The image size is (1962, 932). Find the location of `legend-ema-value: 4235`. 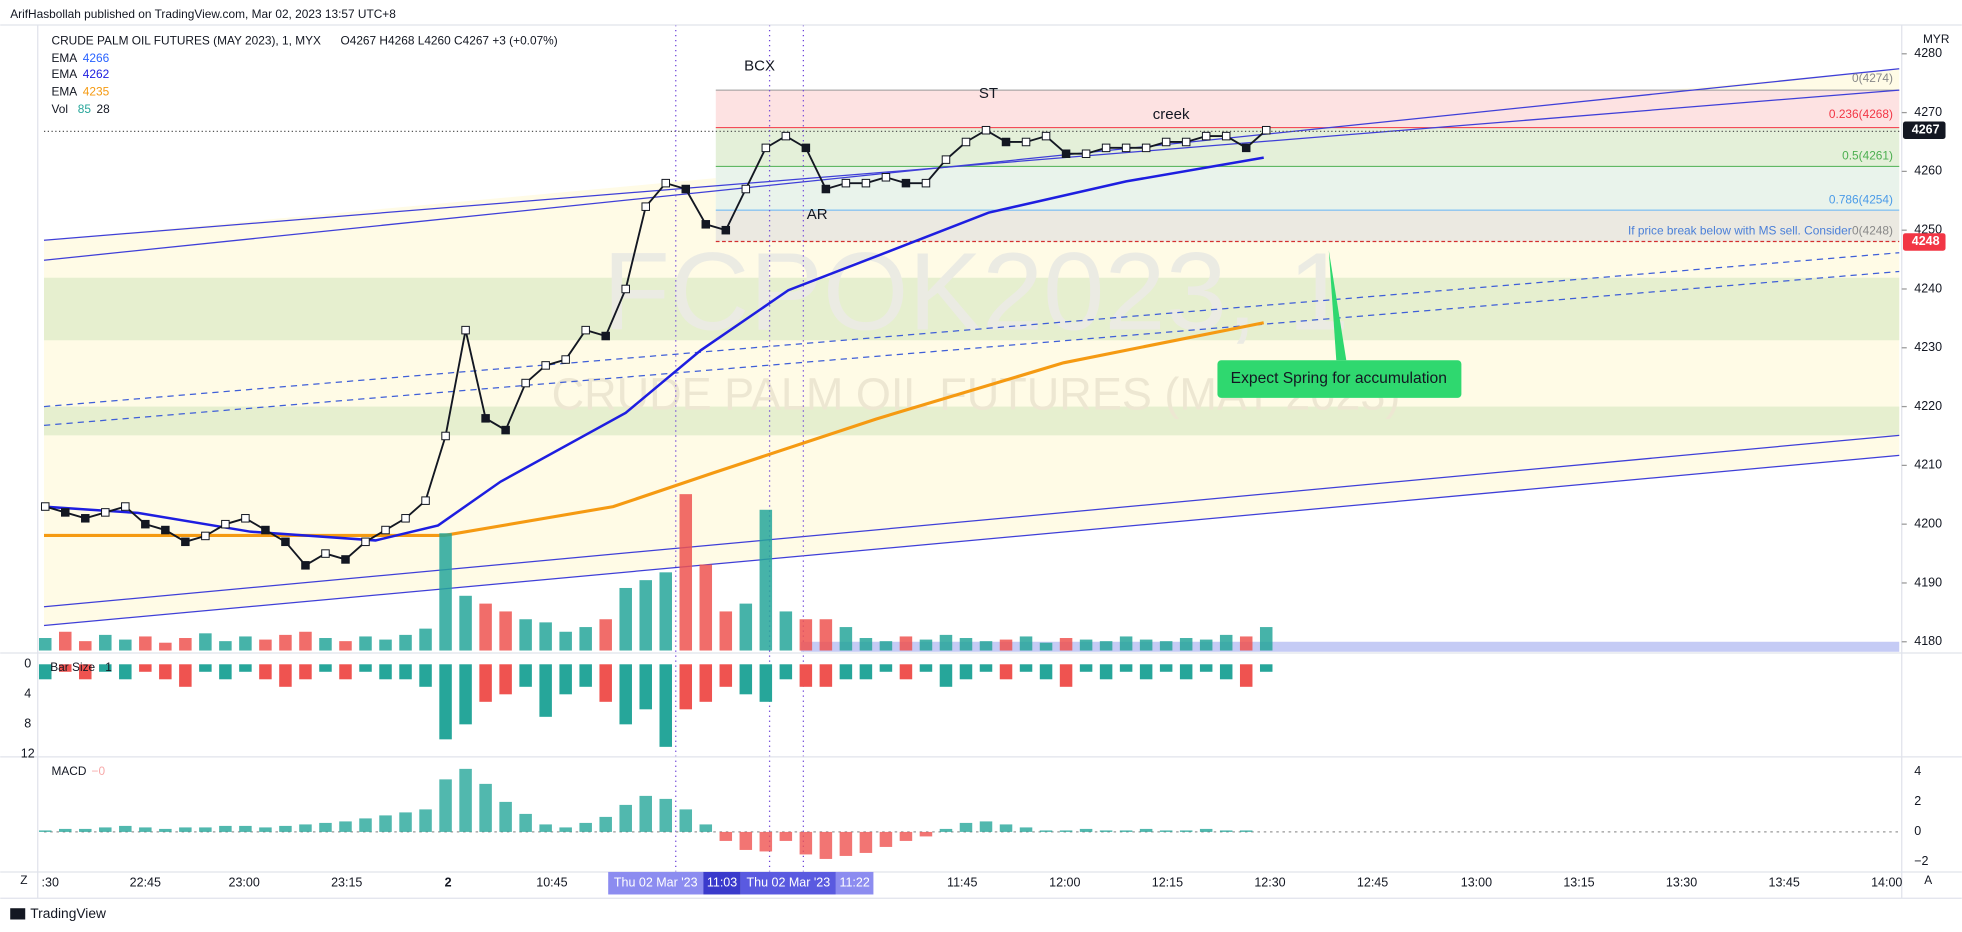

legend-ema-value: 4235 is located at coordinates (96, 92).